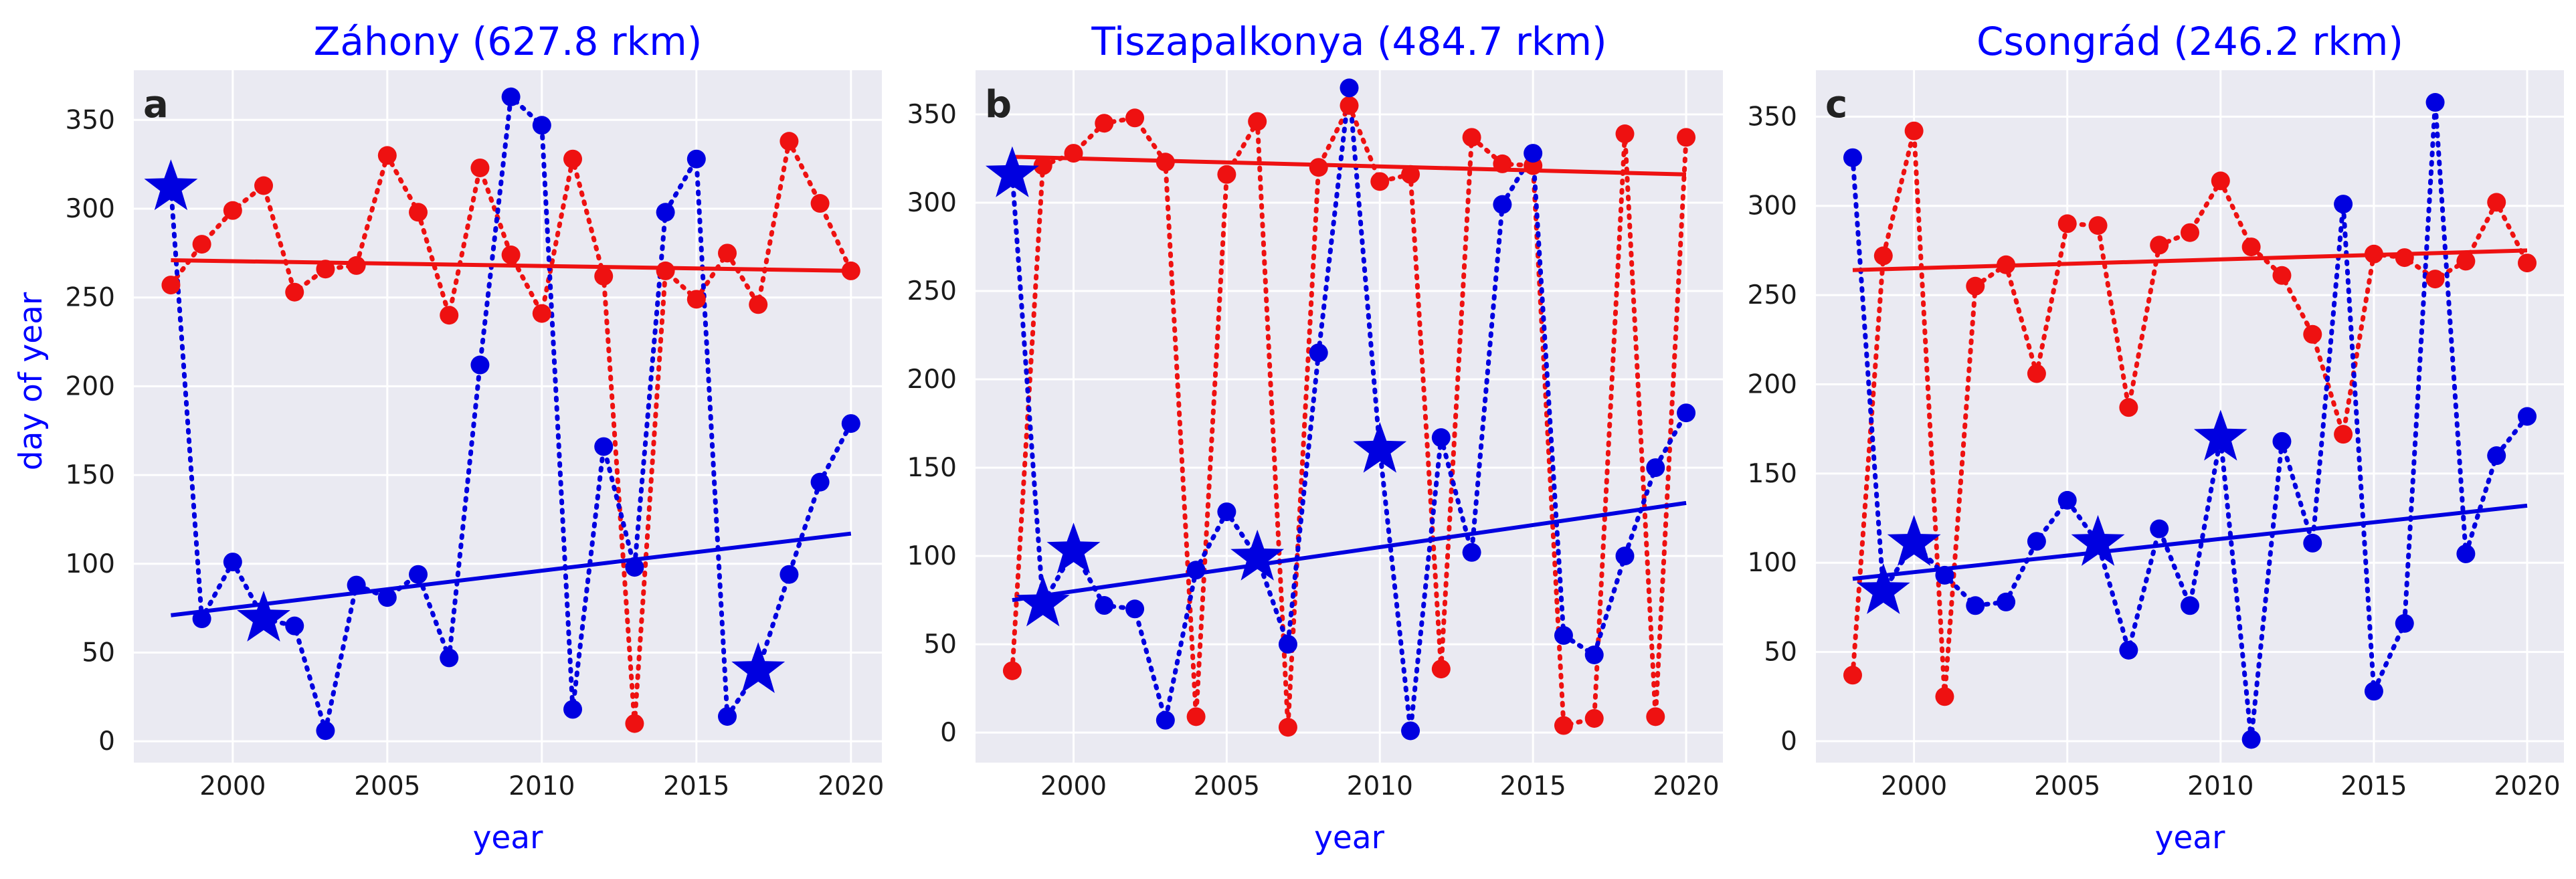 This screenshot has width=2576, height=879. I want to click on y-tick-label: 250, so click(1772, 295).